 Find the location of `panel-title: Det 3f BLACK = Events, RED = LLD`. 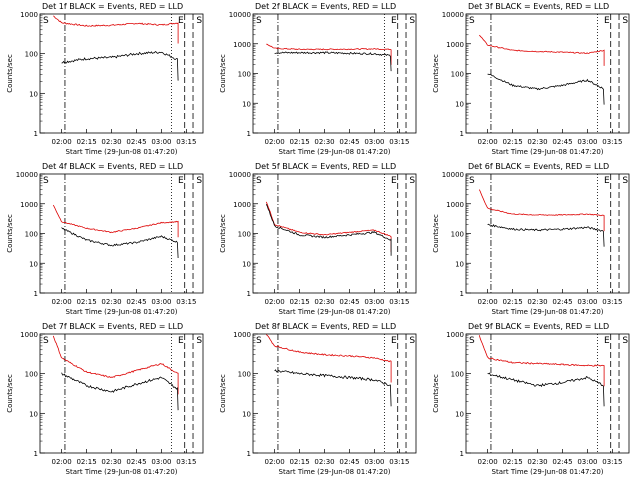

panel-title: Det 3f BLACK = Events, RED = LLD is located at coordinates (538, 6).